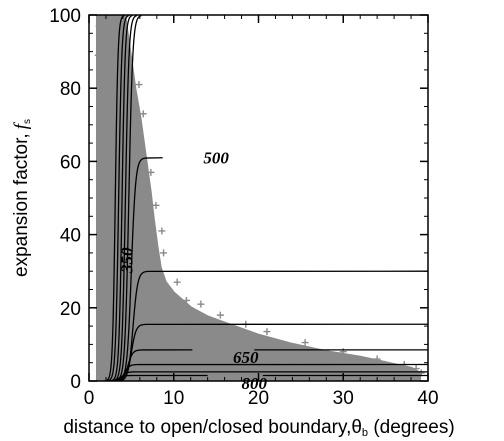 The height and width of the screenshot is (441, 504). Describe the element at coordinates (22, 198) in the screenshot. I see `y-axis-label: expansion factor,fs` at that location.